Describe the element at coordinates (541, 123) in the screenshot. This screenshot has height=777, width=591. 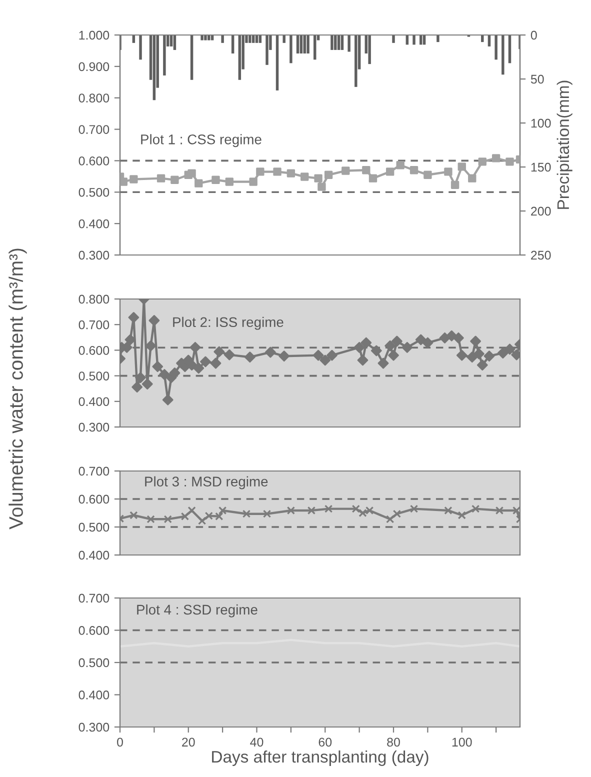
I see `y2-tick-label: 100` at that location.